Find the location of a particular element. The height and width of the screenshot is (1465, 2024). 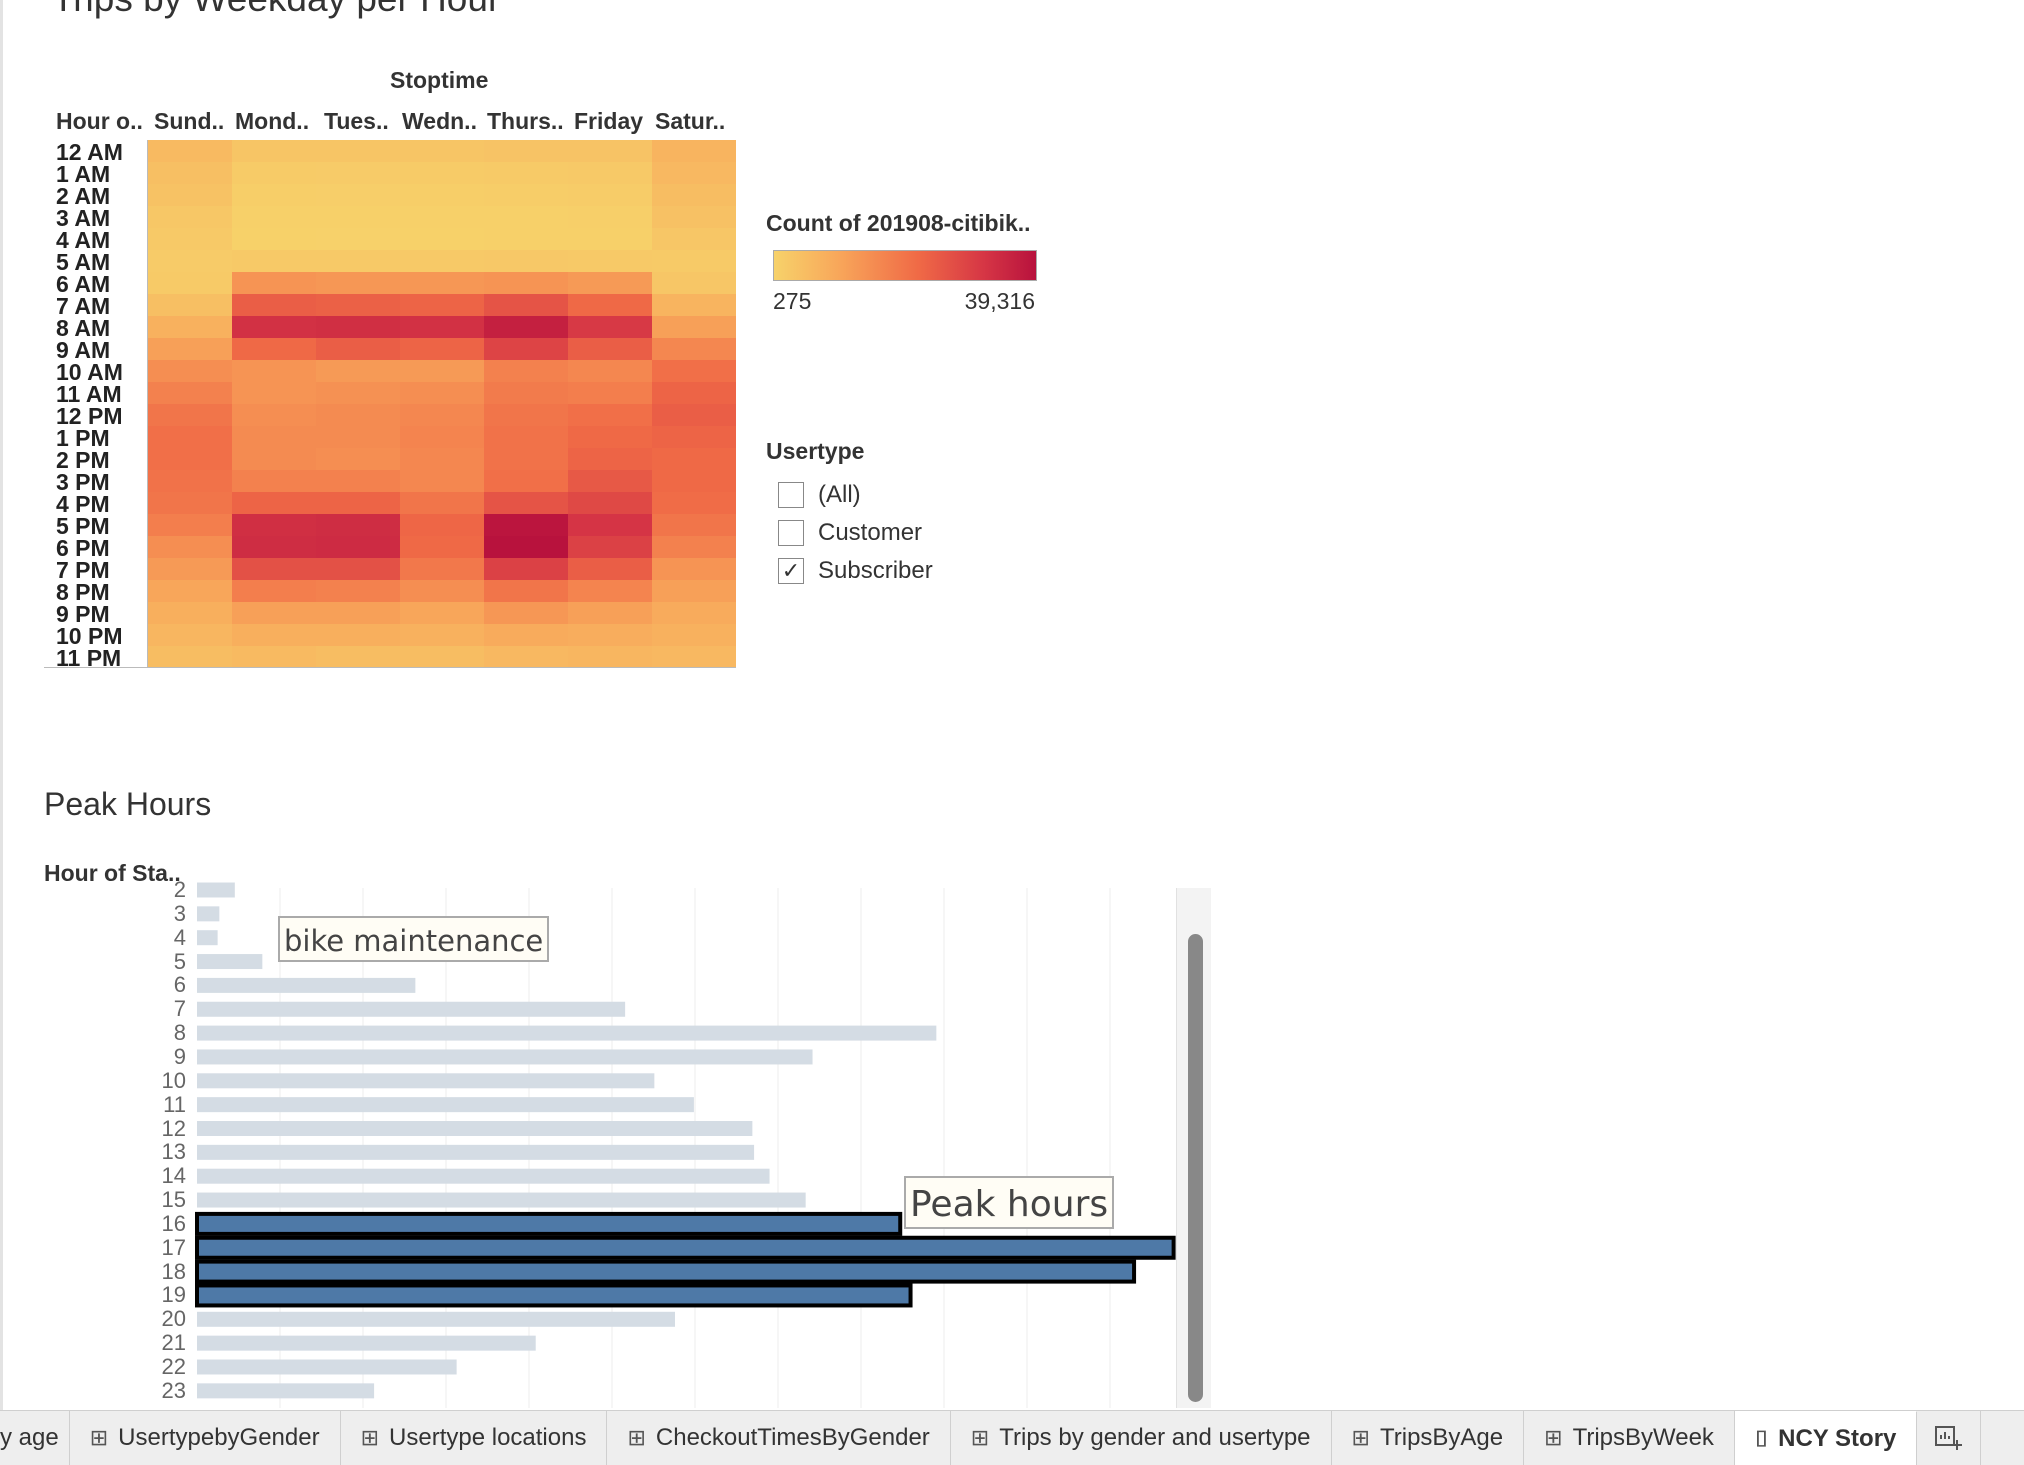

filter-option-customer: Customer is located at coordinates (850, 533).